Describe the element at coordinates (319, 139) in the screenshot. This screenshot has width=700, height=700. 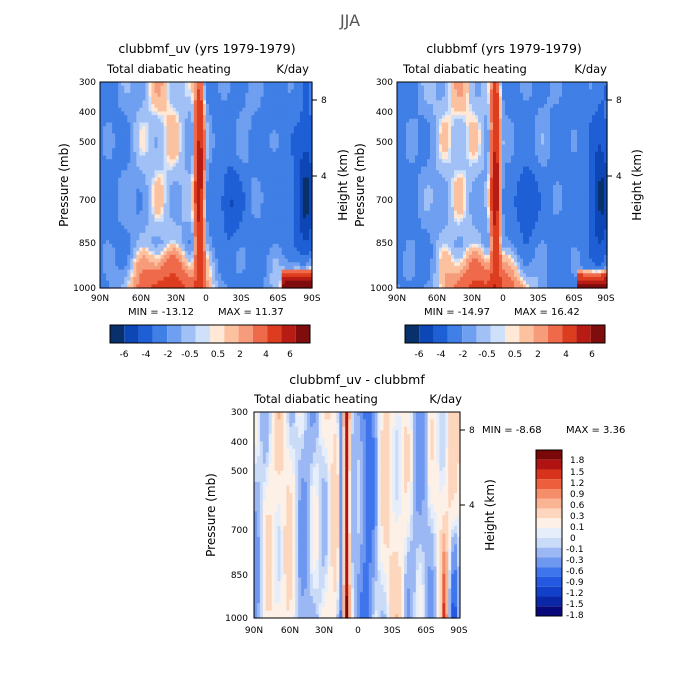
I see `panel-1-yticks-right: 8 4` at that location.